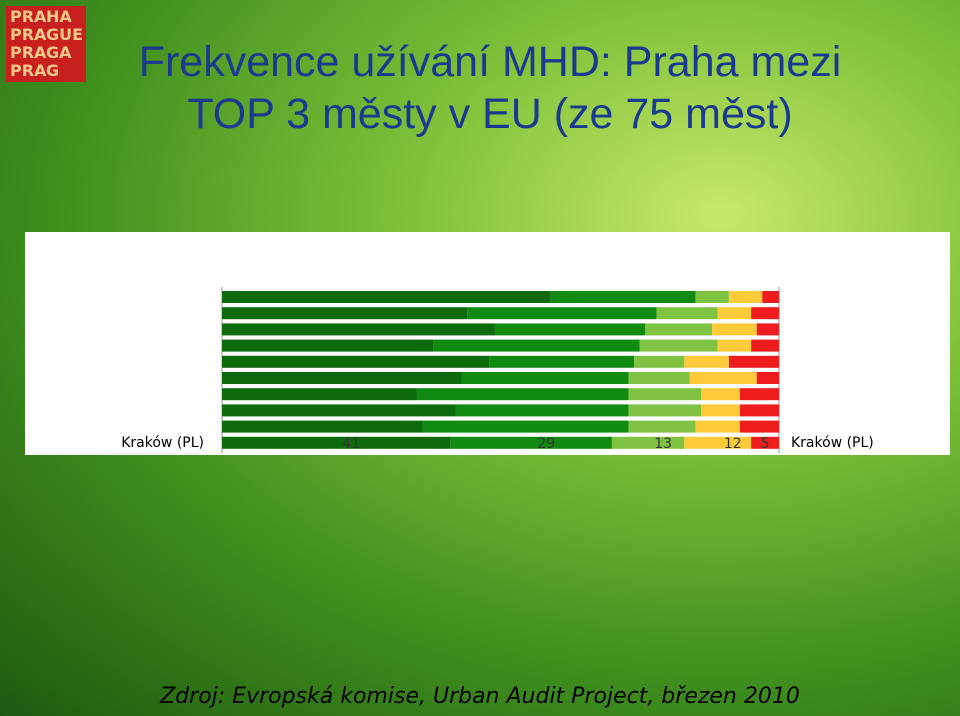  What do you see at coordinates (733, 444) in the screenshot?
I see `data-label: 12` at bounding box center [733, 444].